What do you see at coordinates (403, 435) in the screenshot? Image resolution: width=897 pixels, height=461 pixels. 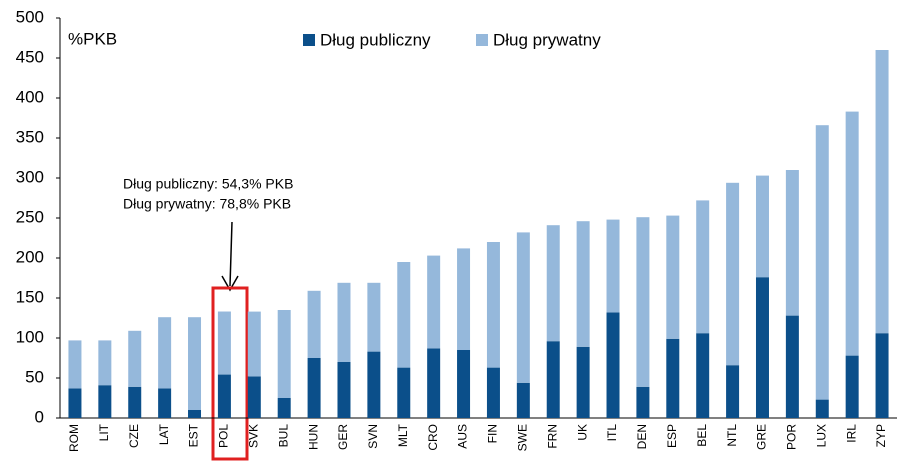 I see `x-tick-label: MLT` at bounding box center [403, 435].